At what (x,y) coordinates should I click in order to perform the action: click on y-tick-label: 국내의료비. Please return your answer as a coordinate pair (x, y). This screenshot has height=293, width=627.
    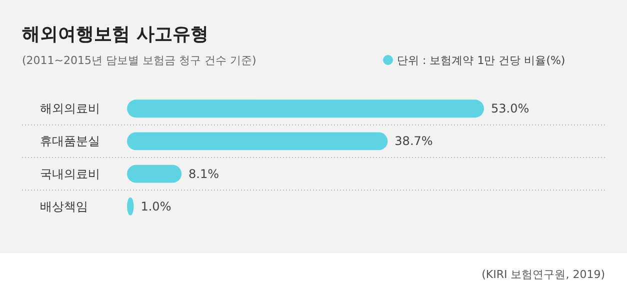
    Looking at the image, I should click on (70, 173).